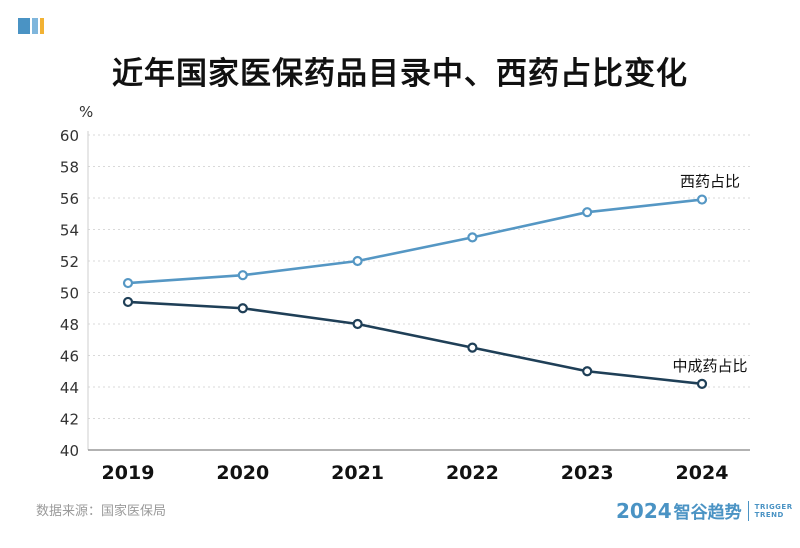 This screenshot has width=800, height=548. Describe the element at coordinates (702, 473) in the screenshot. I see `x-tick-label: 2024` at that location.